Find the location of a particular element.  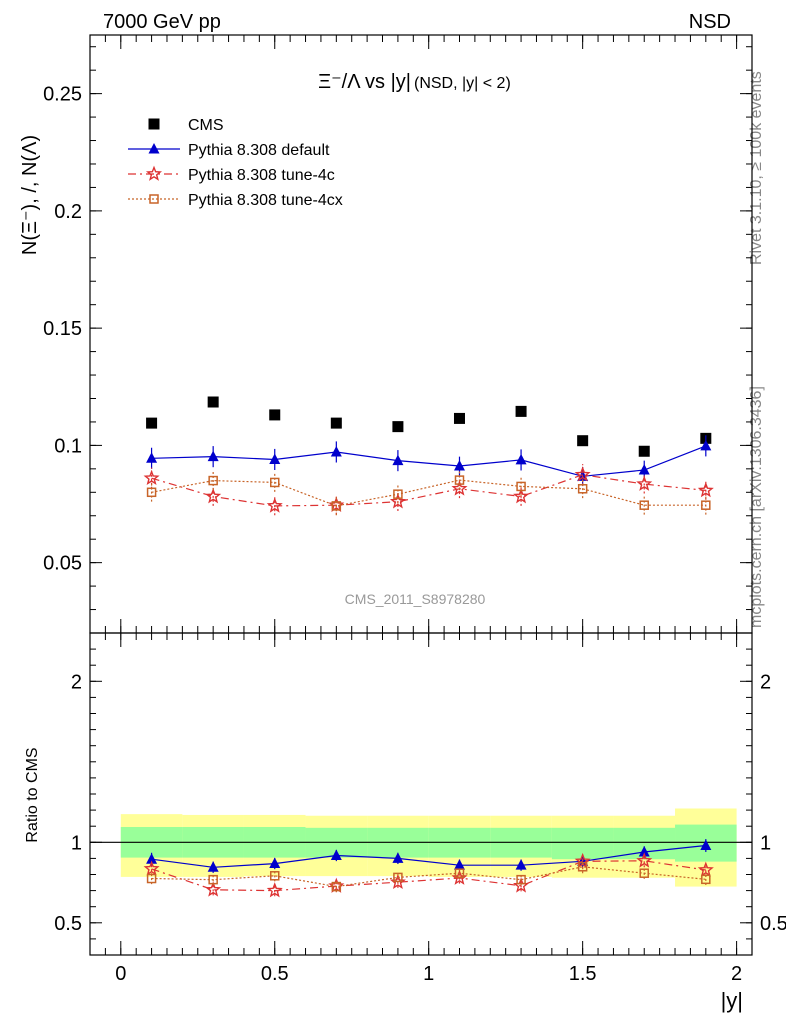

main-y-axis-title: N(Ξ⁻), /, N(Λ) is located at coordinates (30, 195).